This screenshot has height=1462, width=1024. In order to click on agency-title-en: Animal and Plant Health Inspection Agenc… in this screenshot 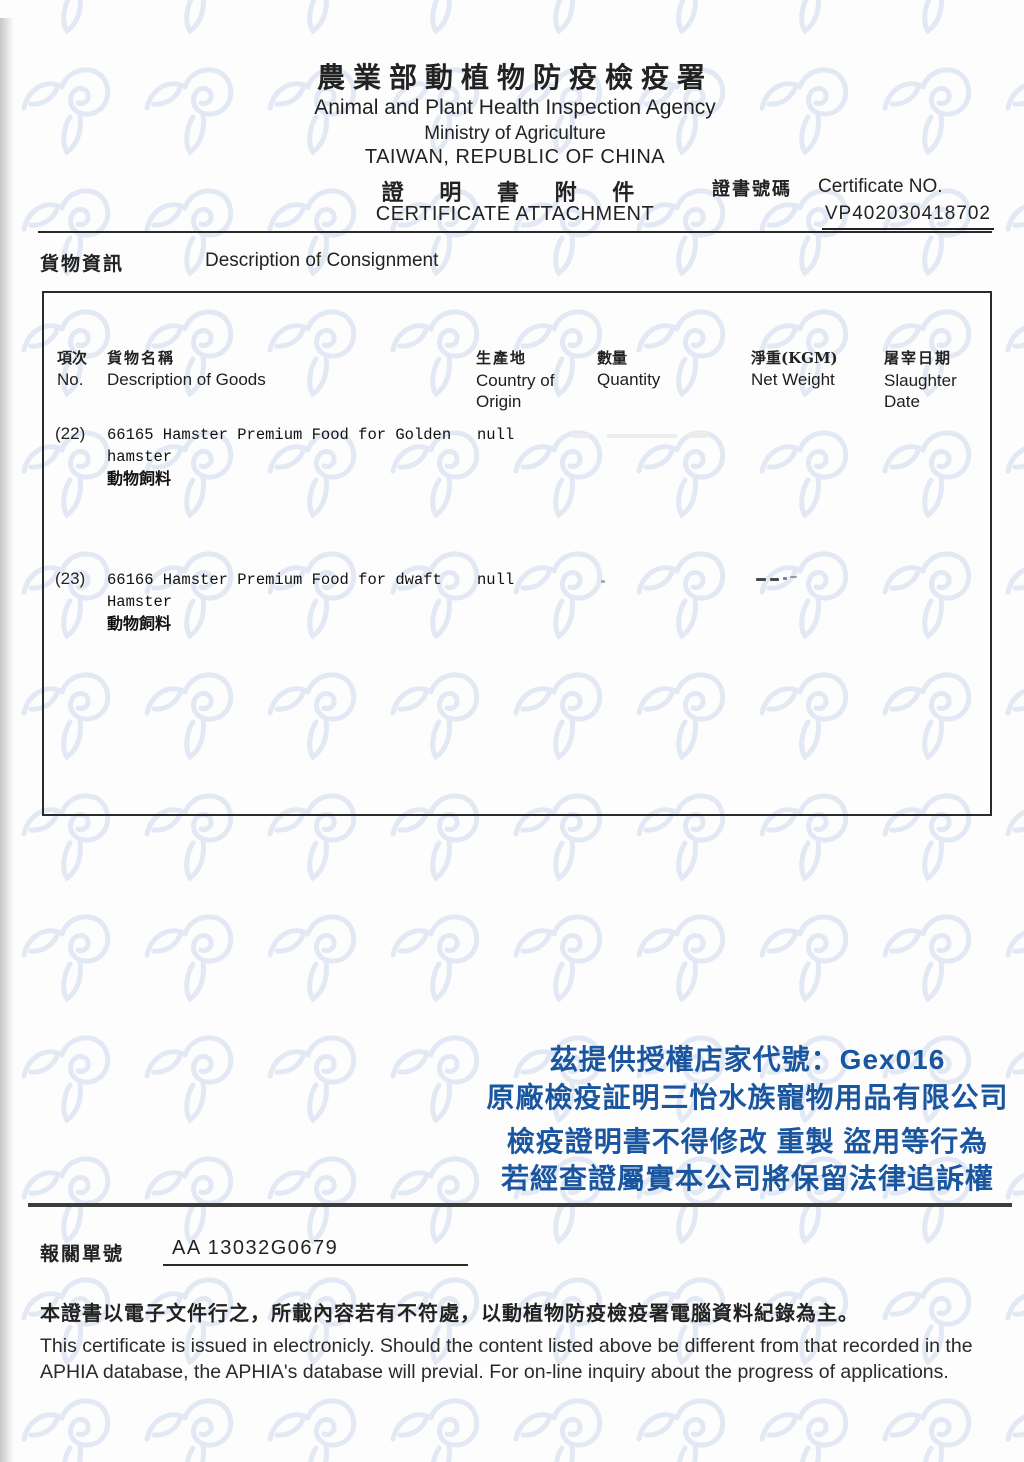, I will do `click(515, 107)`.